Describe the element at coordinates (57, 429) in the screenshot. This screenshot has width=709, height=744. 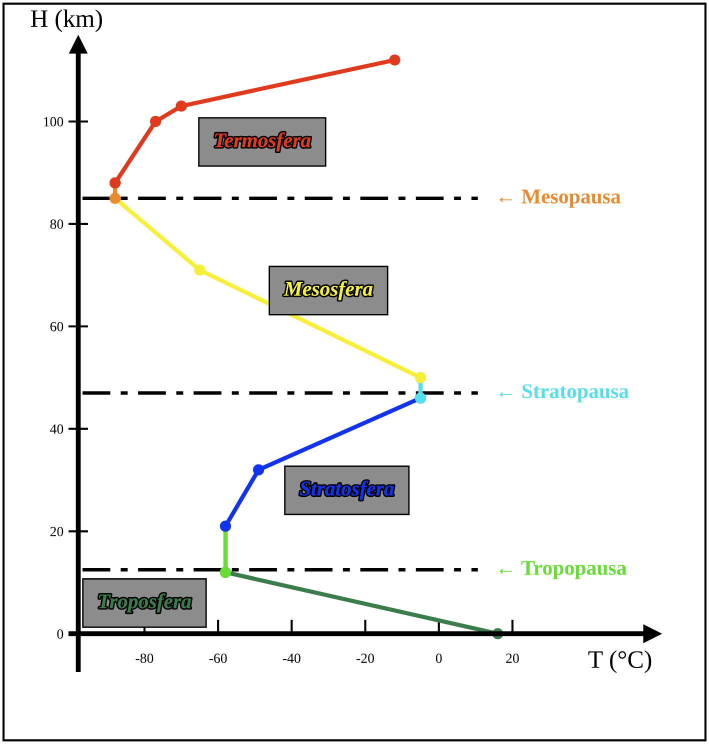
I see `y-tick-label: 40` at that location.